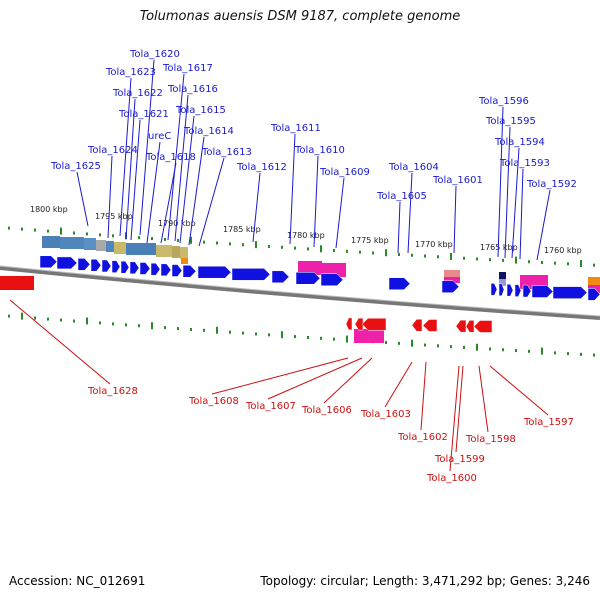 This screenshot has width=600, height=600. What do you see at coordinates (226, 152) in the screenshot?
I see `forward-gene-label: Tola_1613` at bounding box center [226, 152].